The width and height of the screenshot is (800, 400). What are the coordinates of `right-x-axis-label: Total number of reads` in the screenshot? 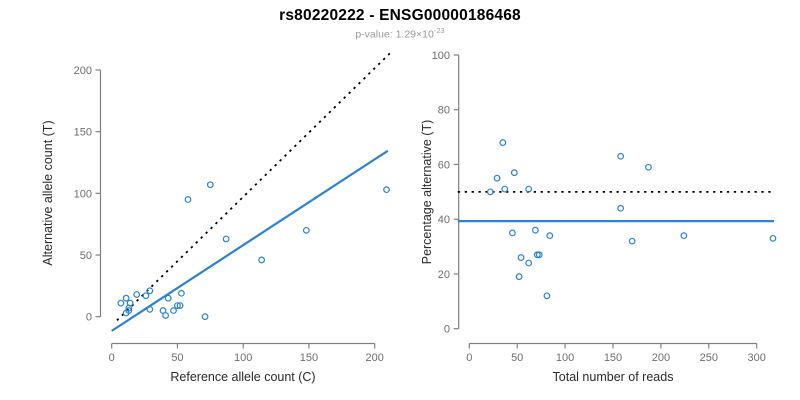 It's located at (613, 377).